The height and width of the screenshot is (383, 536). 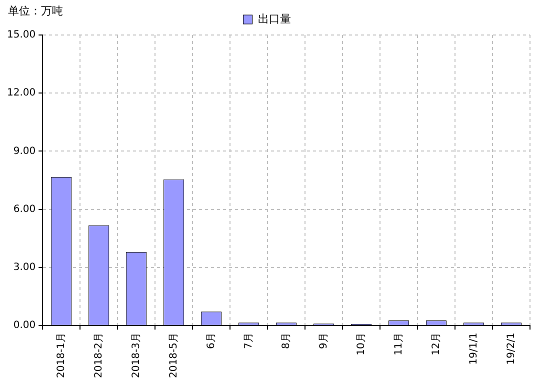 I want to click on x-tick-label: 2018-1月, so click(x=61, y=355).